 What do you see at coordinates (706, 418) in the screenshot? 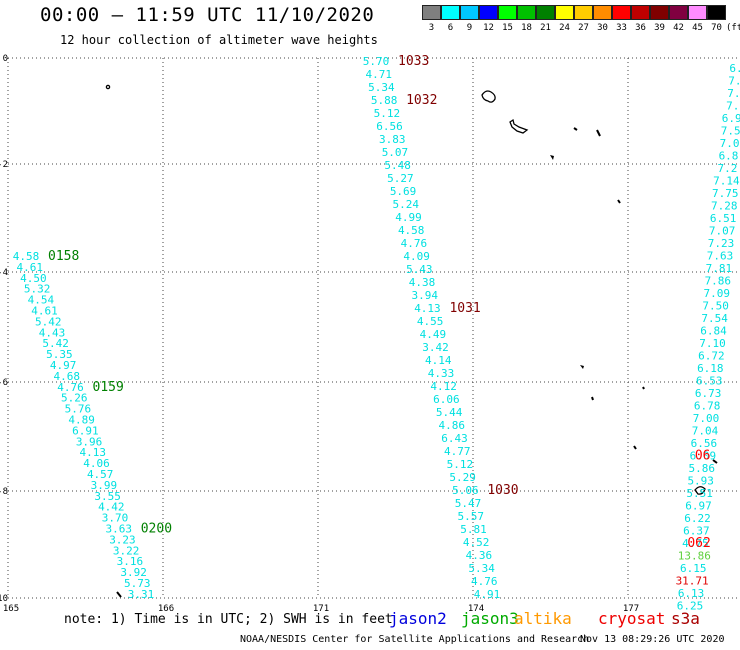
I see `wave-height-label: 7.00` at bounding box center [706, 418].